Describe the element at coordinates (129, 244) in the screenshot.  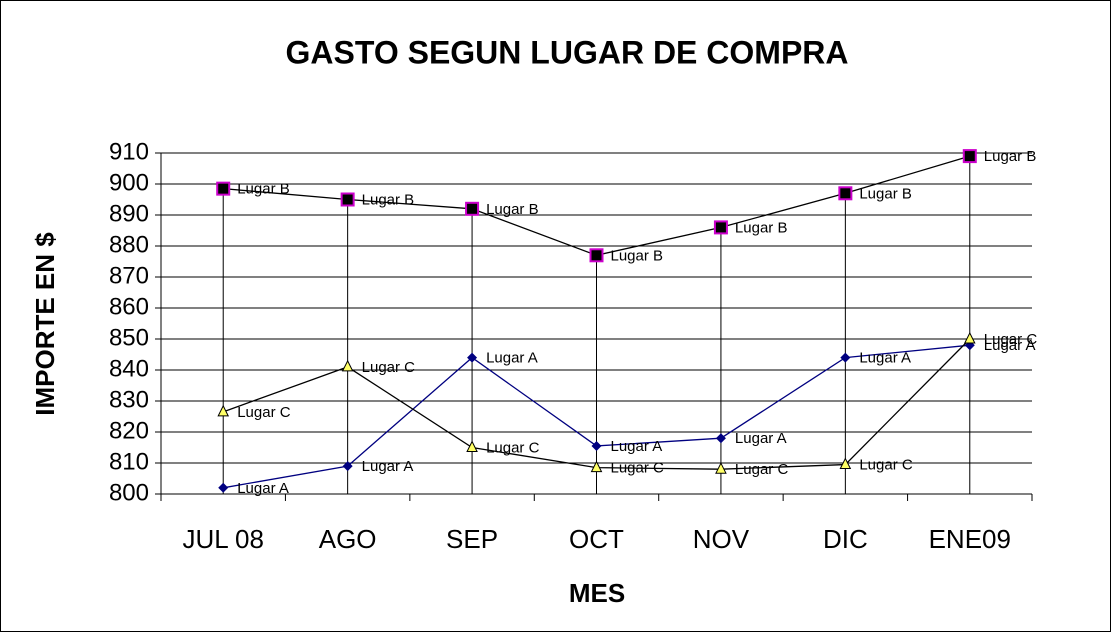
I see `y-tick-label: 880` at that location.